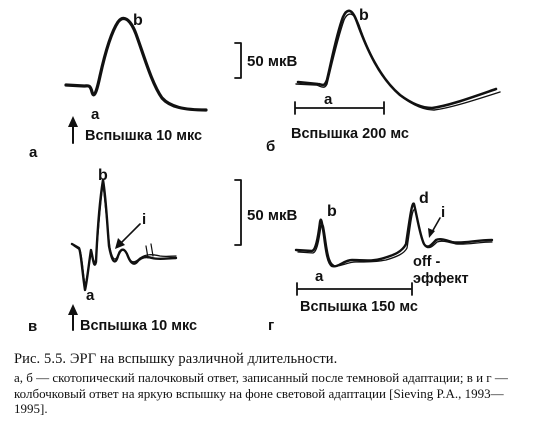  I want to click on panel-g-peak-label: b, so click(332, 211).